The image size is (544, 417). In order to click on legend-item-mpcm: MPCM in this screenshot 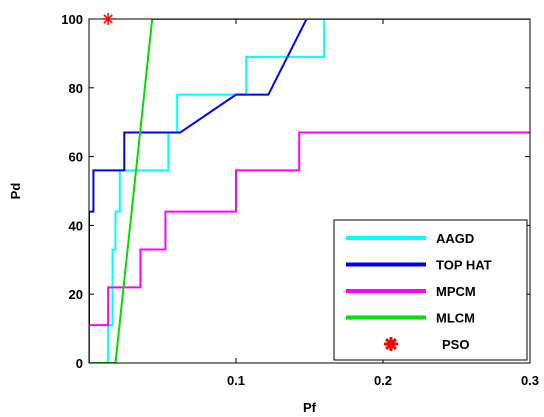, I will do `click(411, 291)`.